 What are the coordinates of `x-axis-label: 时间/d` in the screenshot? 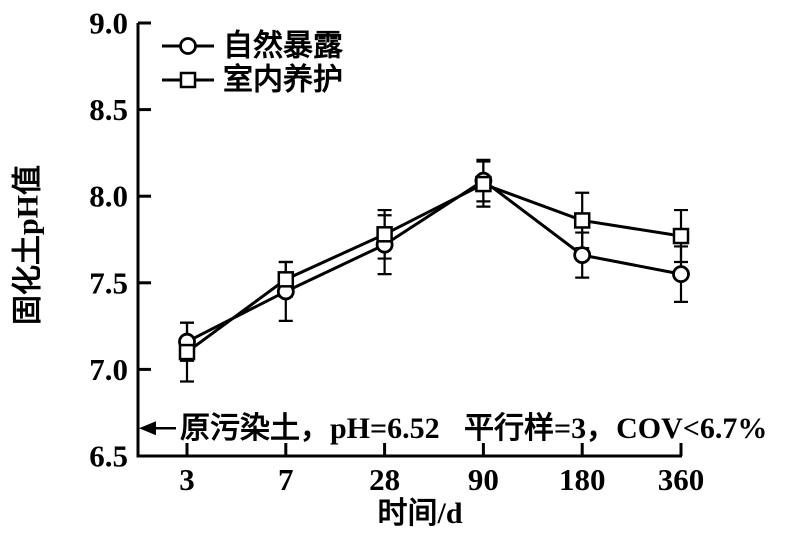 It's located at (419, 513).